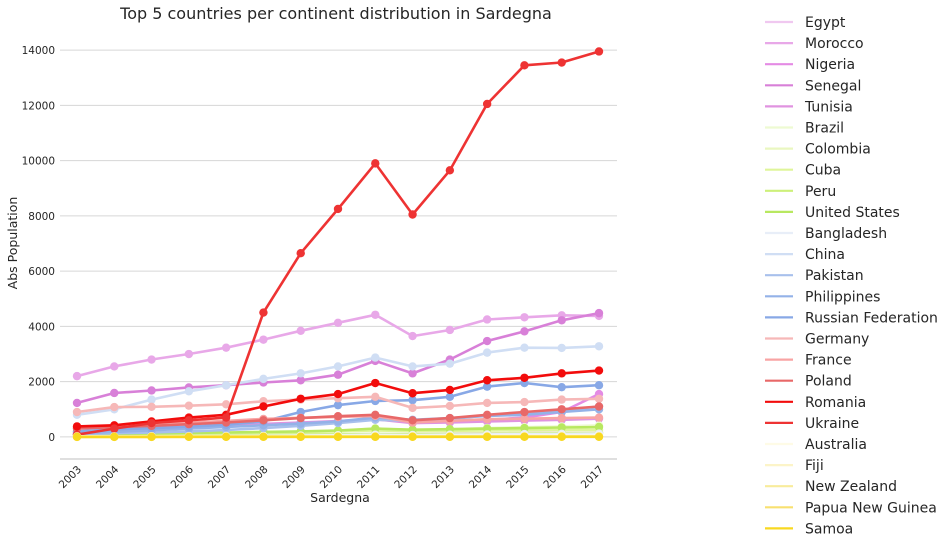 Image resolution: width=952 pixels, height=546 pixels. What do you see at coordinates (592, 477) in the screenshot?
I see `x-tick-label: 2017` at bounding box center [592, 477].